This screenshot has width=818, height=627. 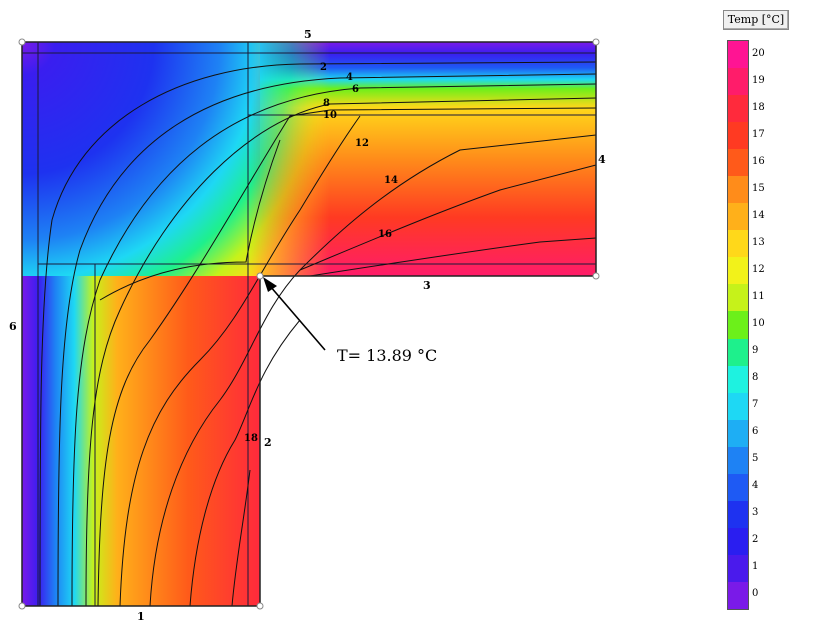 What do you see at coordinates (350, 321) in the screenshot?
I see `temperature-annotation: T= 13.89 °C` at bounding box center [350, 321].